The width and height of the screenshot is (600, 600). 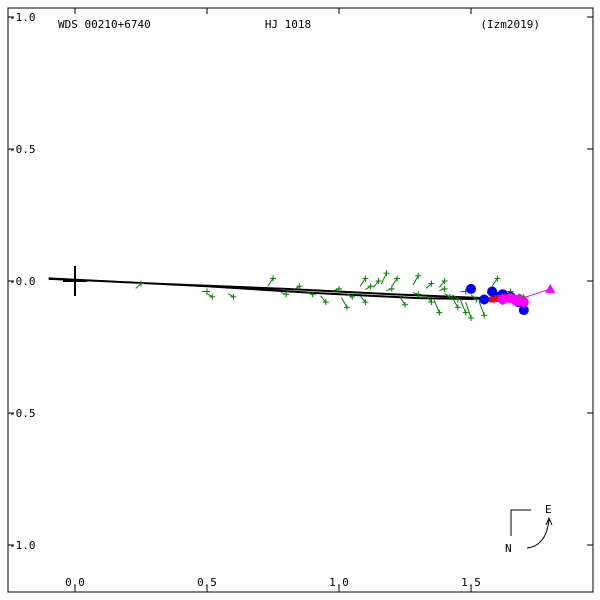 I want to click on compass-rose: N E, so click(x=529, y=529).